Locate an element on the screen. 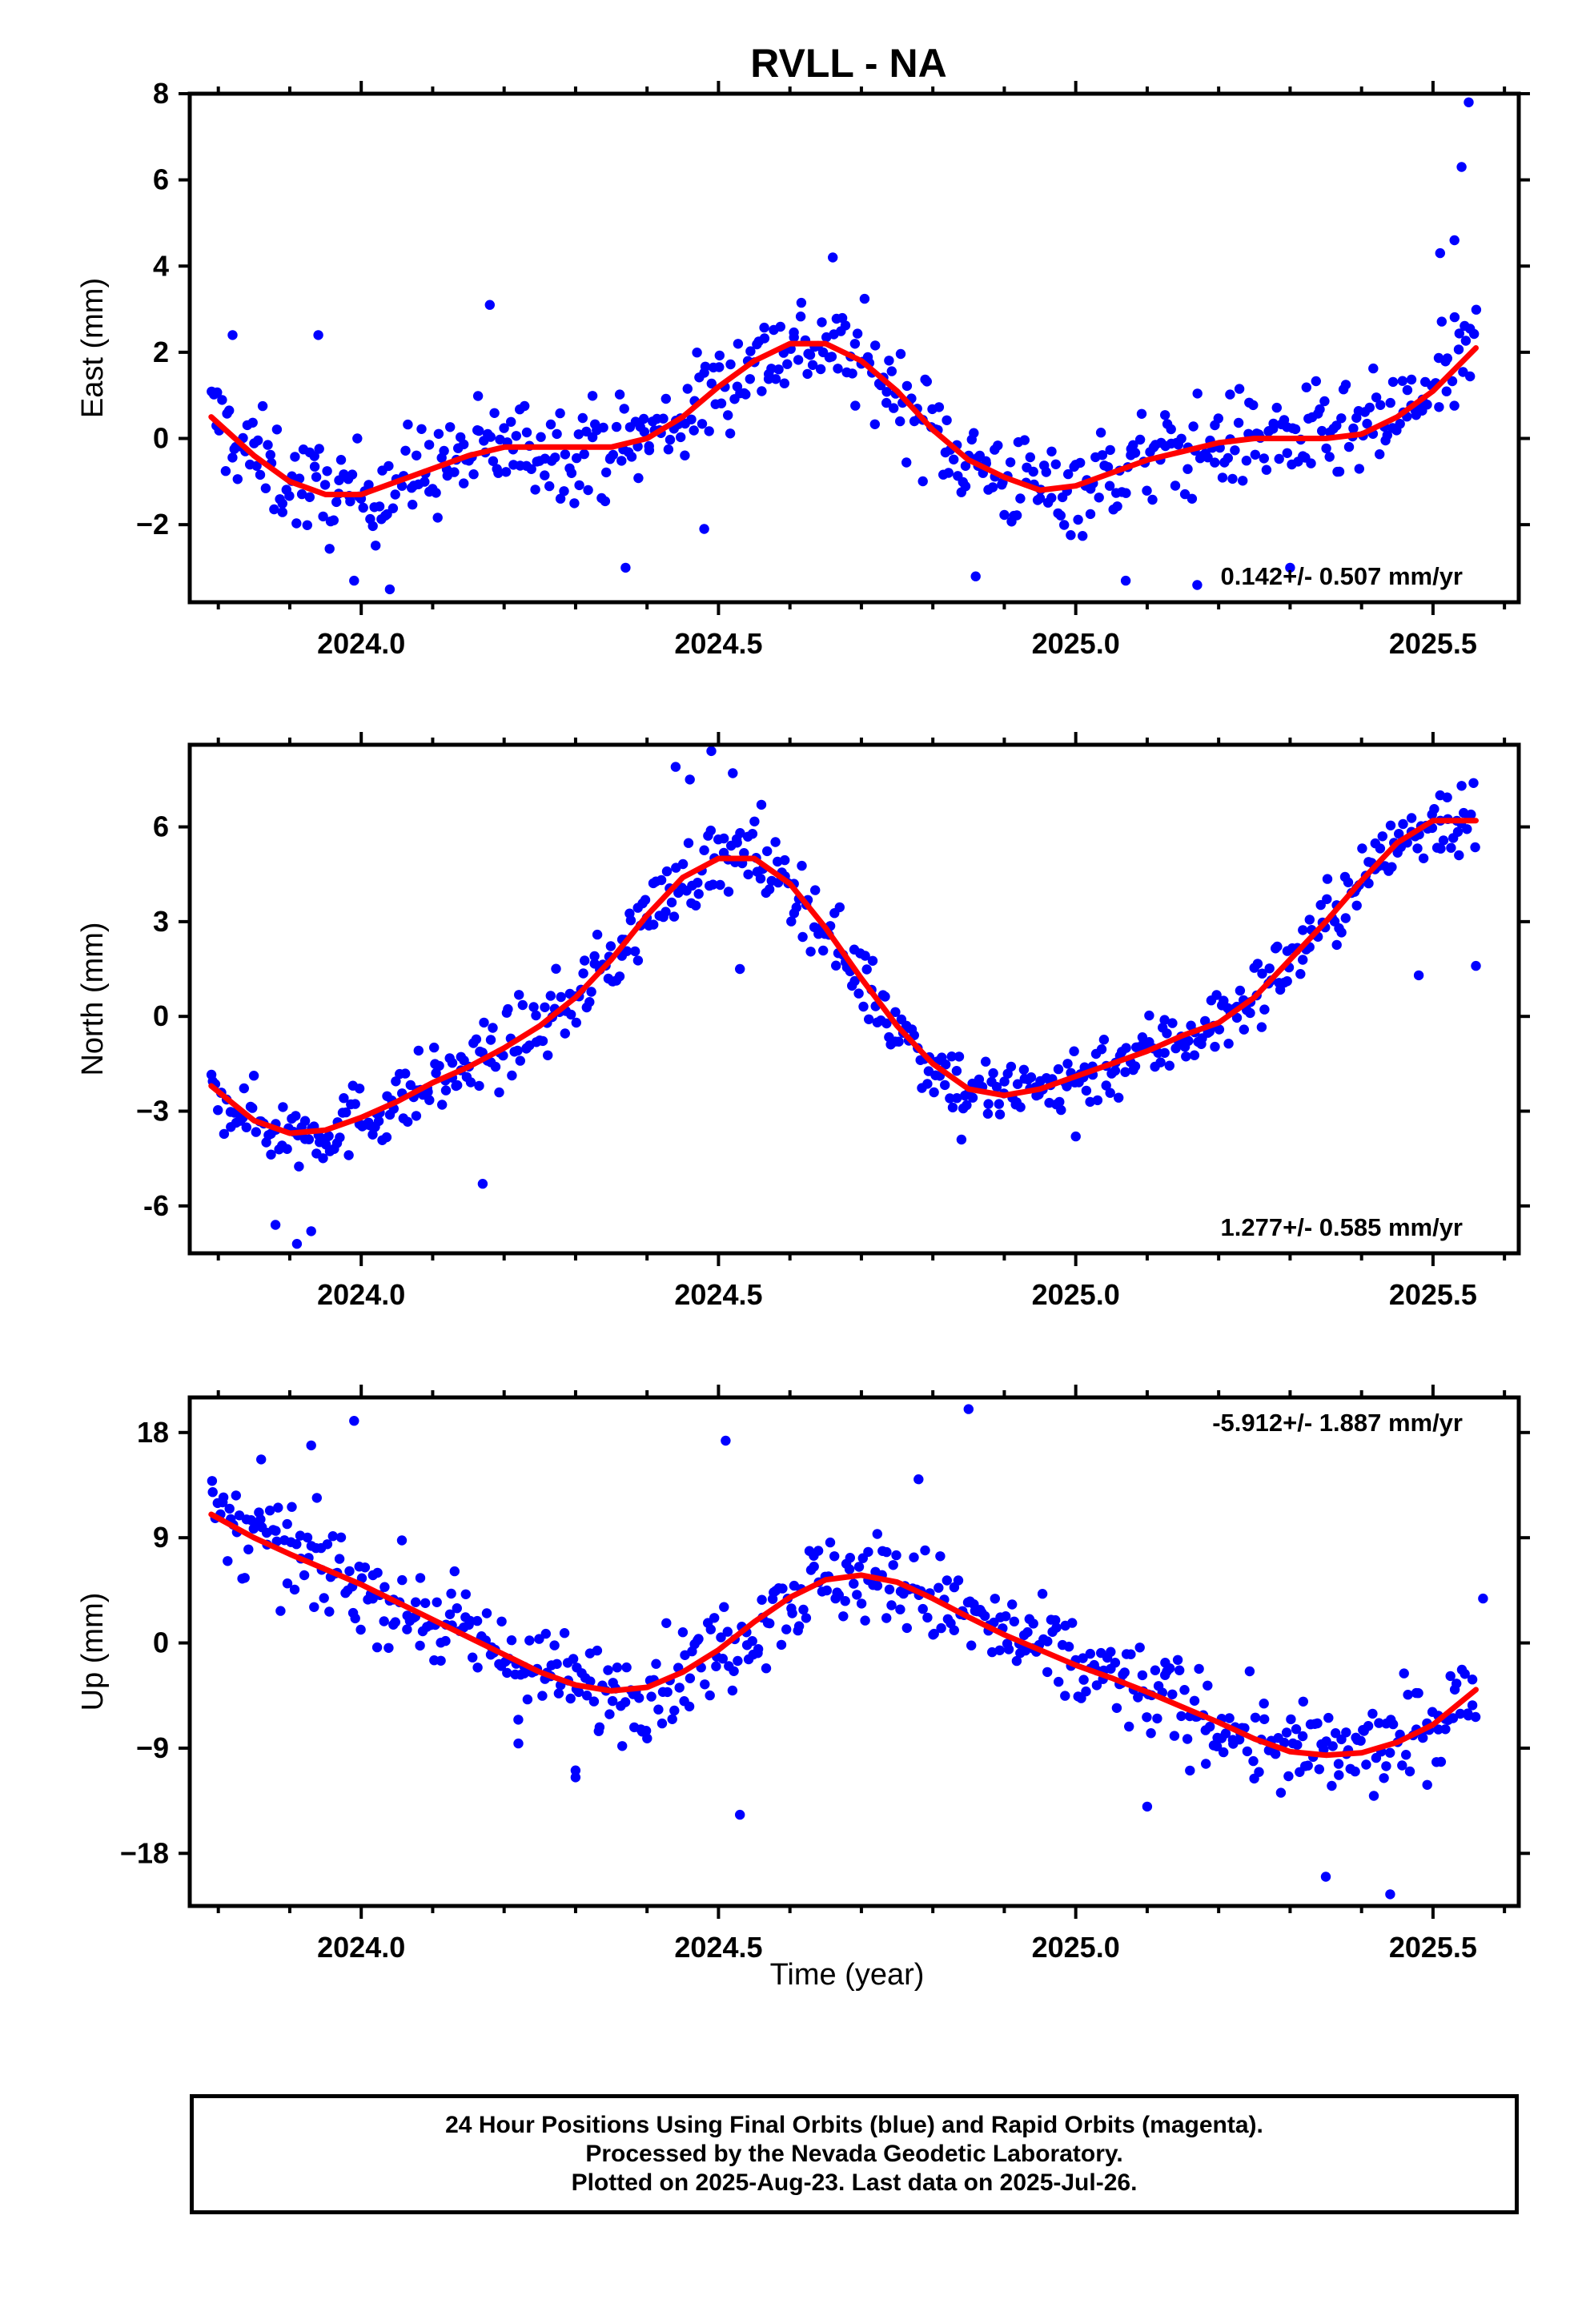  x-tick-label: 2025.0 is located at coordinates (1076, 1947).